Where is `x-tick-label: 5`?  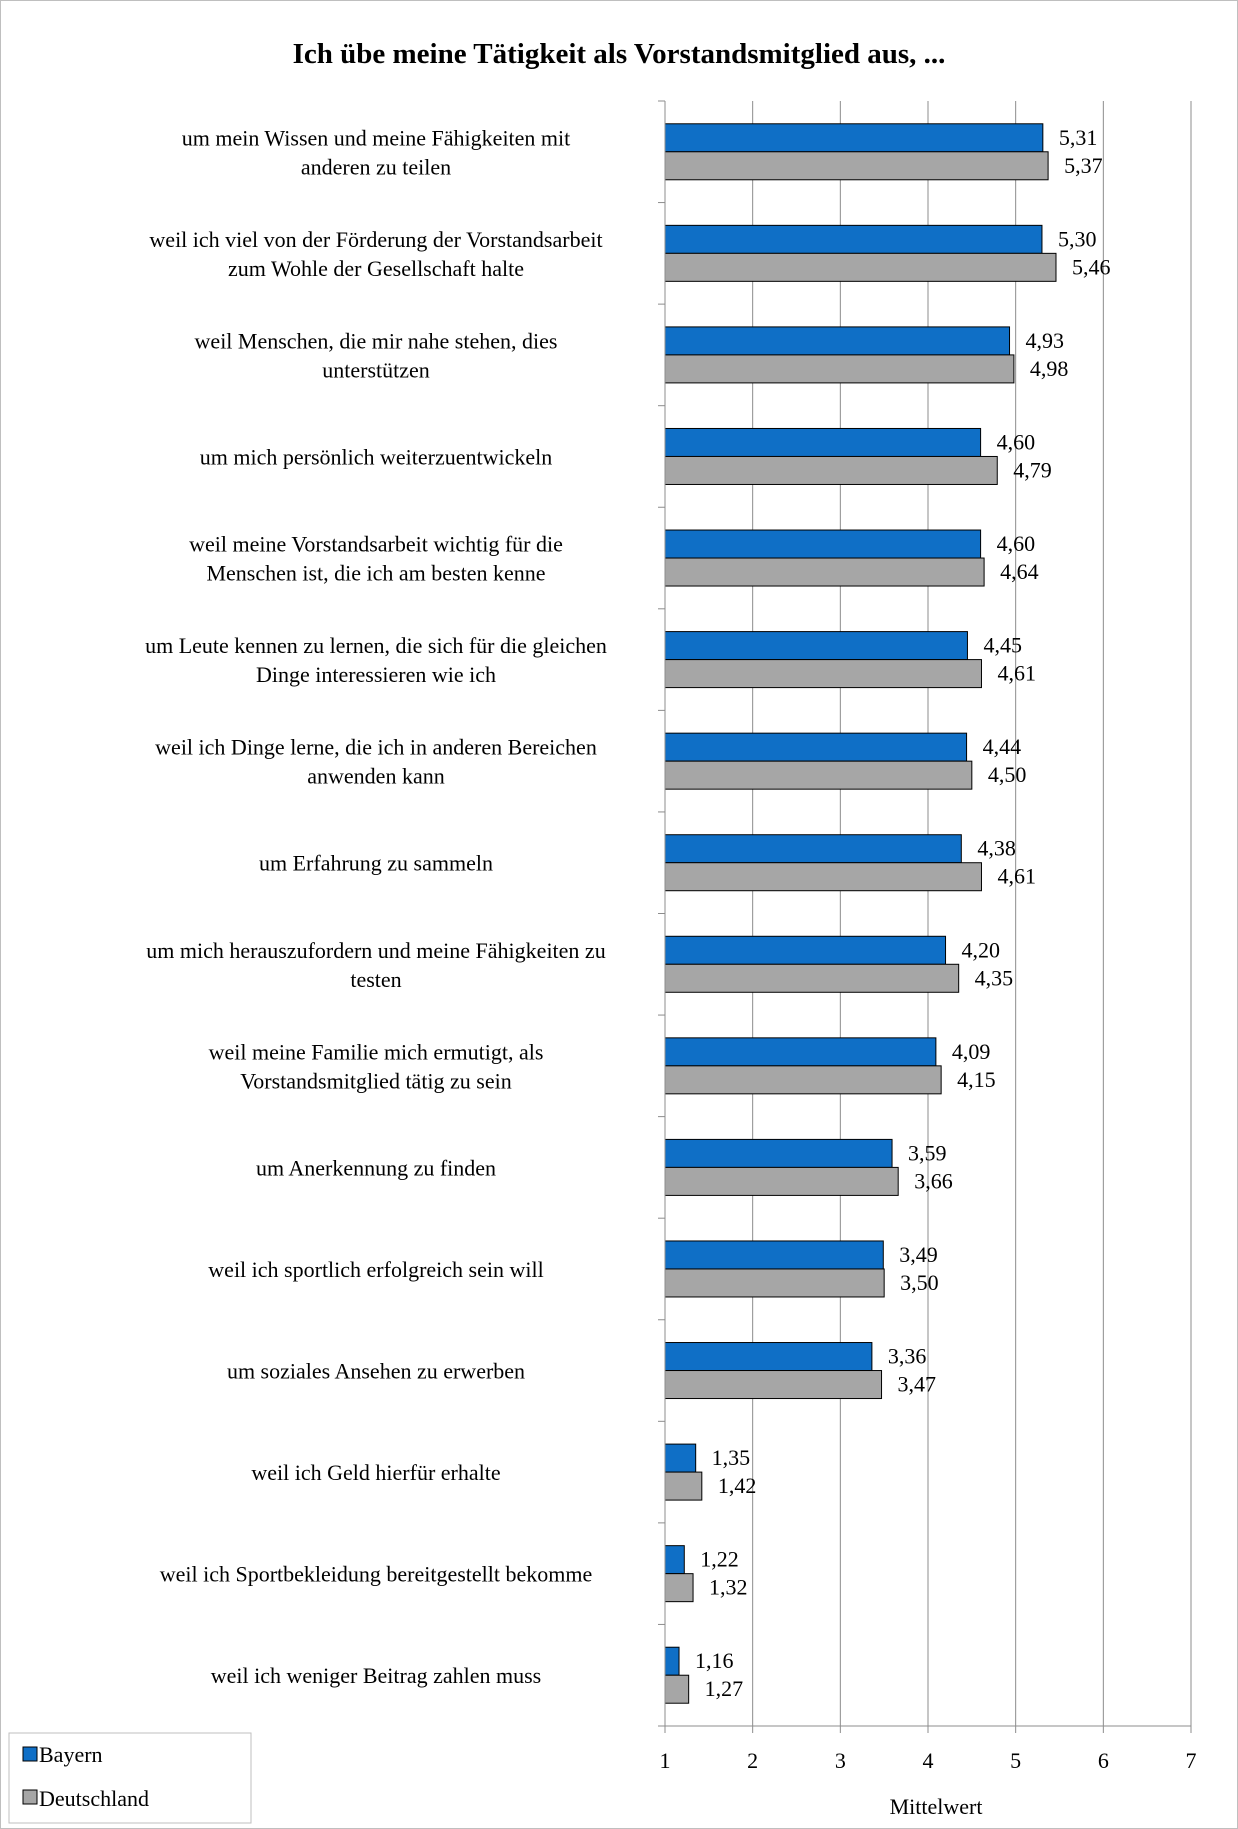 x-tick-label: 5 is located at coordinates (1015, 1760).